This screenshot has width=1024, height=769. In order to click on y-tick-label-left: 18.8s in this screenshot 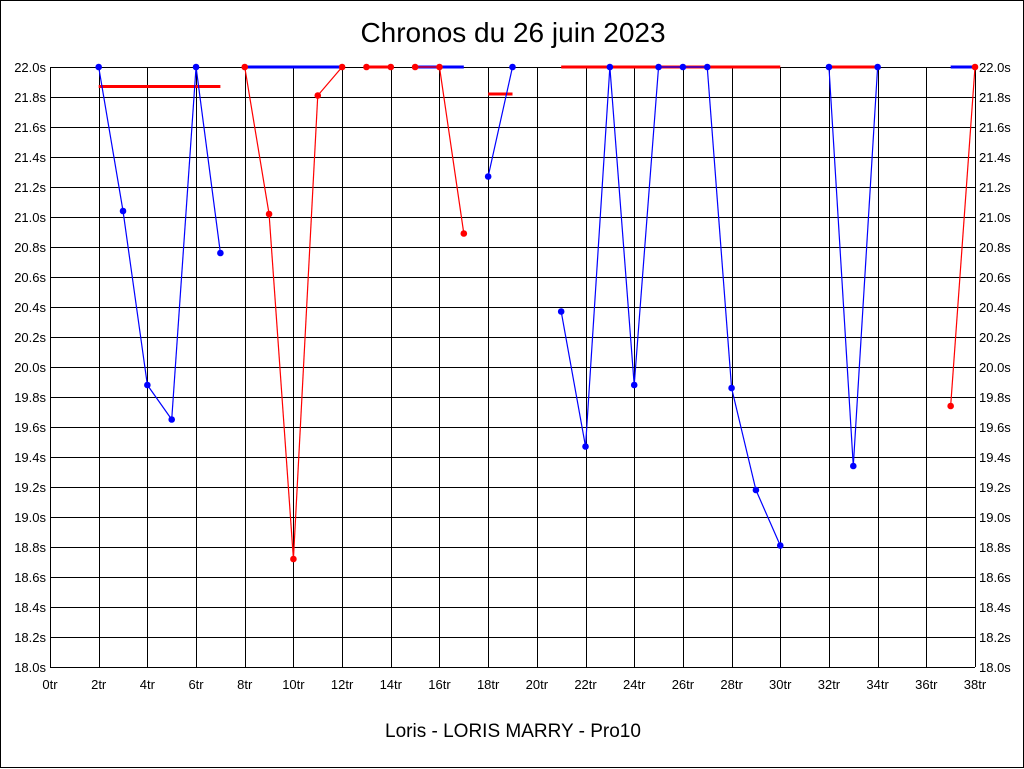, I will do `click(30, 547)`.